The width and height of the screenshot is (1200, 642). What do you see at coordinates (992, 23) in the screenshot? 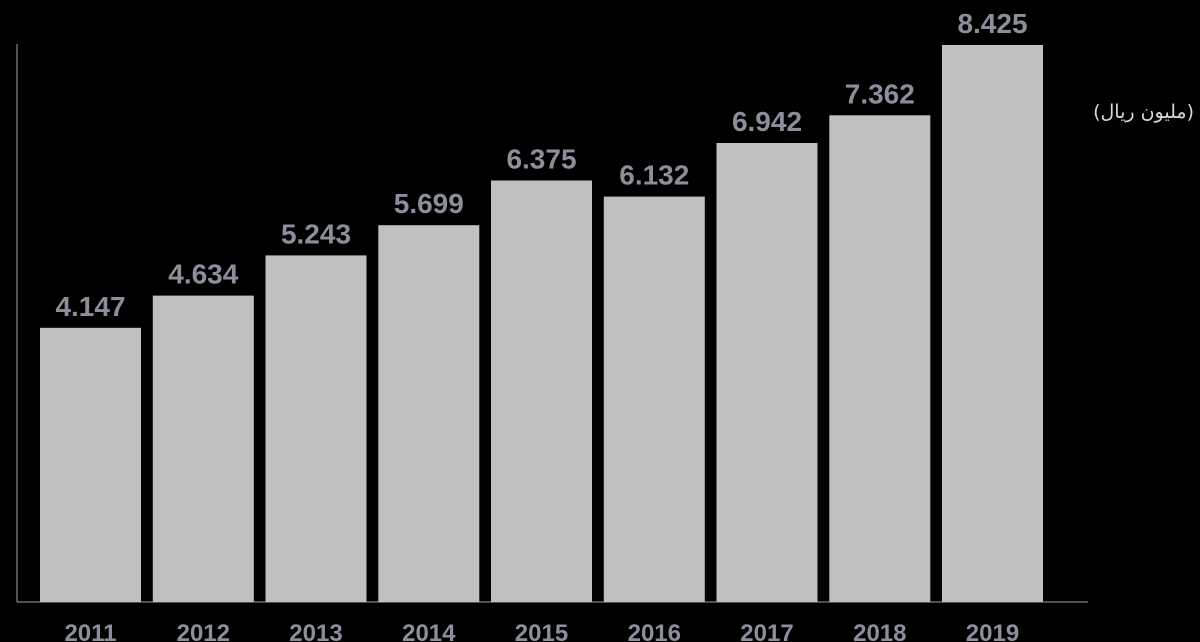
I see `value-label-2019: 8.425` at bounding box center [992, 23].